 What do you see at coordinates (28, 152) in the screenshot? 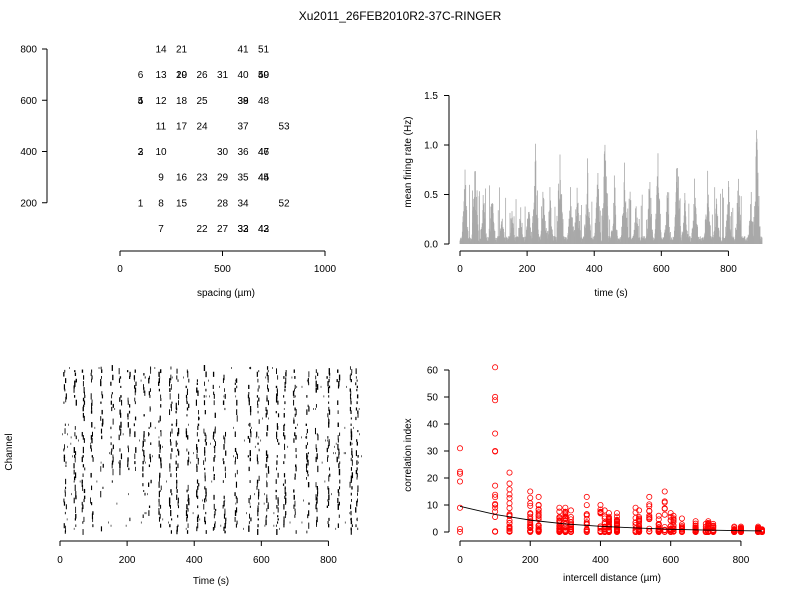
I see `layout-y-tick-label: 400` at bounding box center [28, 152].